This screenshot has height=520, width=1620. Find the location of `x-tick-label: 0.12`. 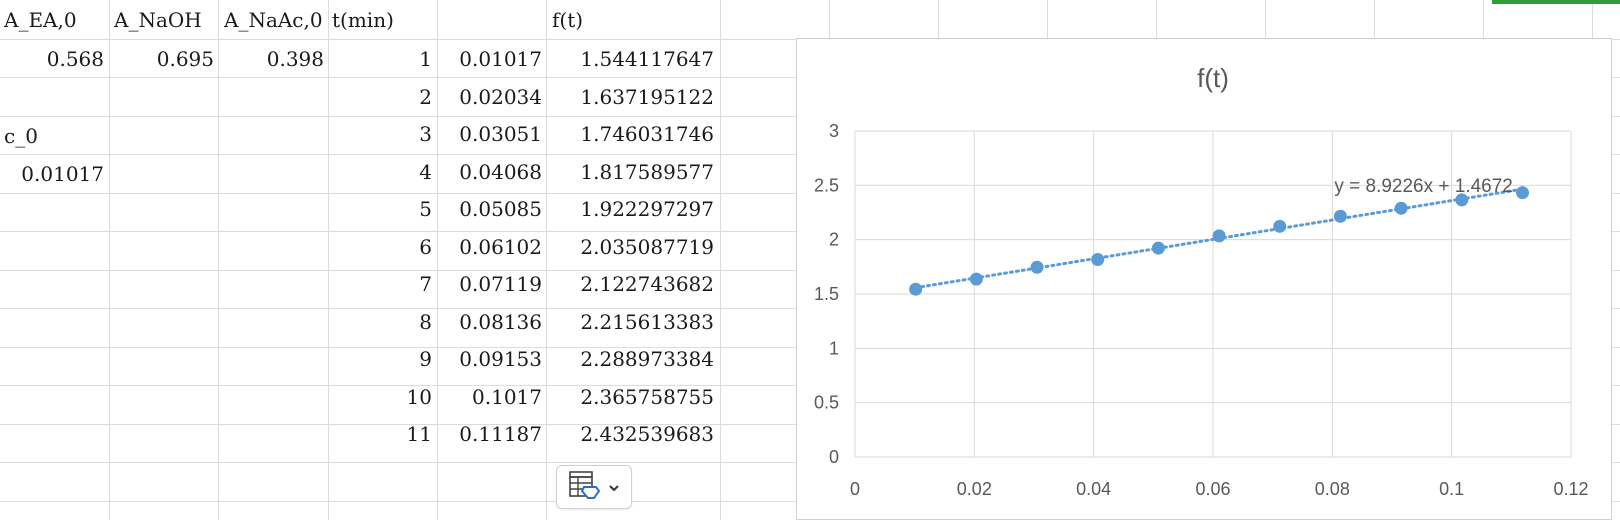

x-tick-label: 0.12 is located at coordinates (1570, 489).